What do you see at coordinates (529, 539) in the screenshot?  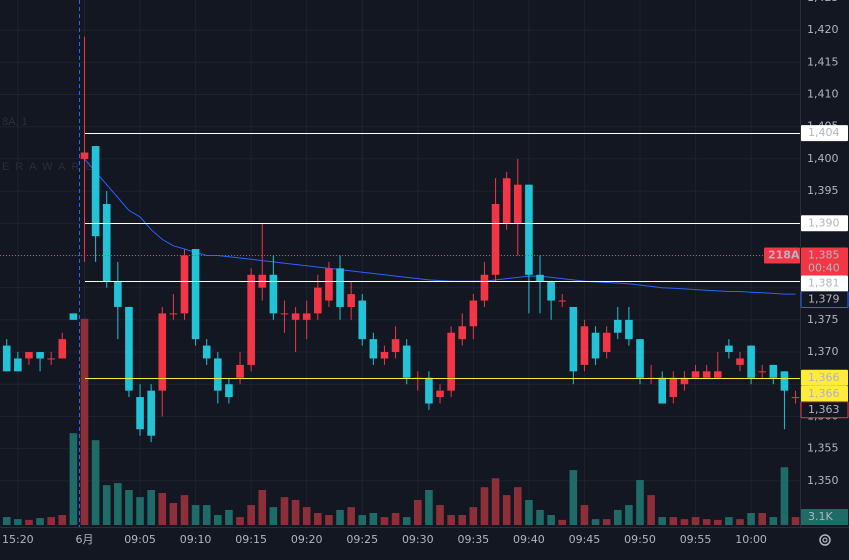 I see `x-tick-label: 09:40` at bounding box center [529, 539].